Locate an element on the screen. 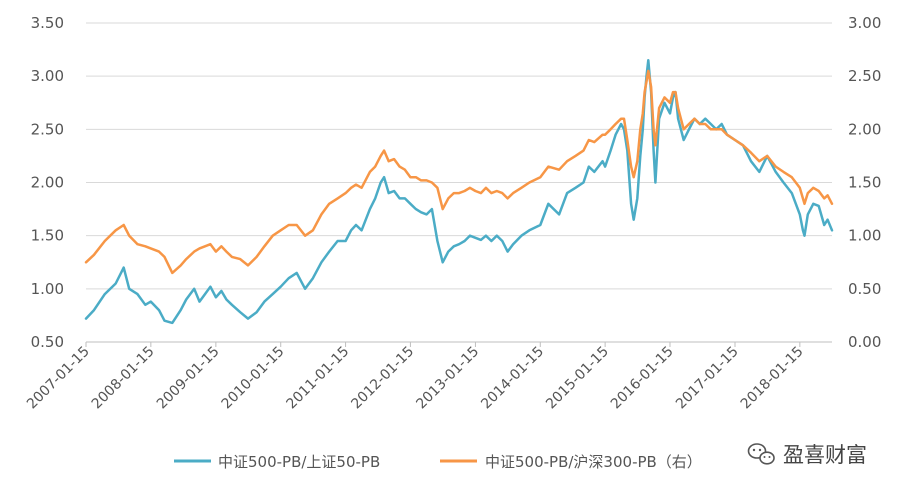 This screenshot has width=901, height=494. left-tick-label: 2.50 is located at coordinates (47, 129).